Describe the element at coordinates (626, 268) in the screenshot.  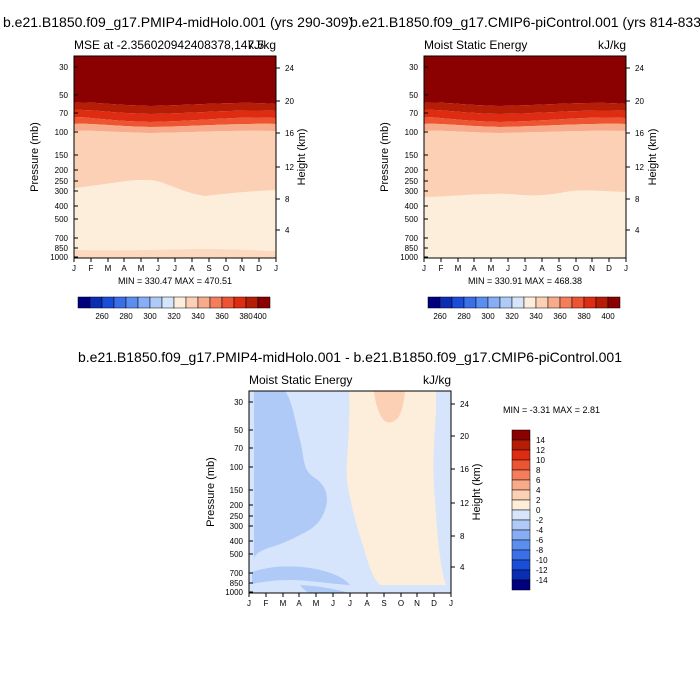
I see `p2-x-tick-jan-end: J` at that location.